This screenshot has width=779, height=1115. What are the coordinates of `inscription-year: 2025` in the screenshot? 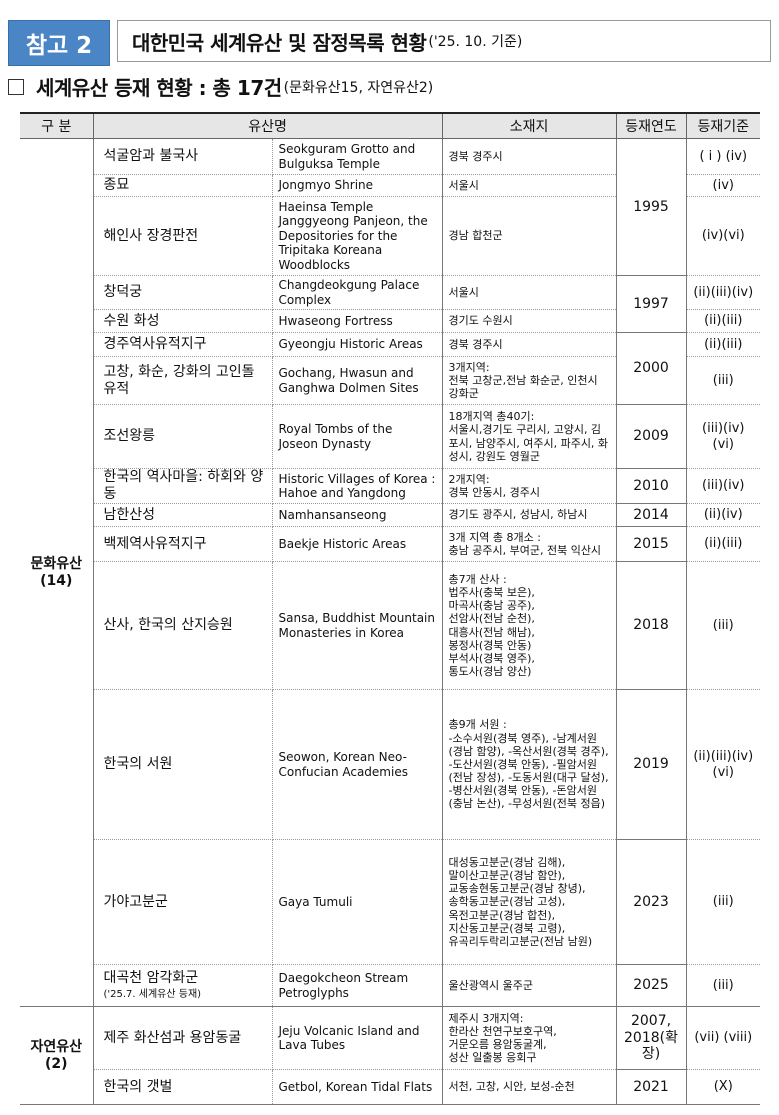 It's located at (651, 985).